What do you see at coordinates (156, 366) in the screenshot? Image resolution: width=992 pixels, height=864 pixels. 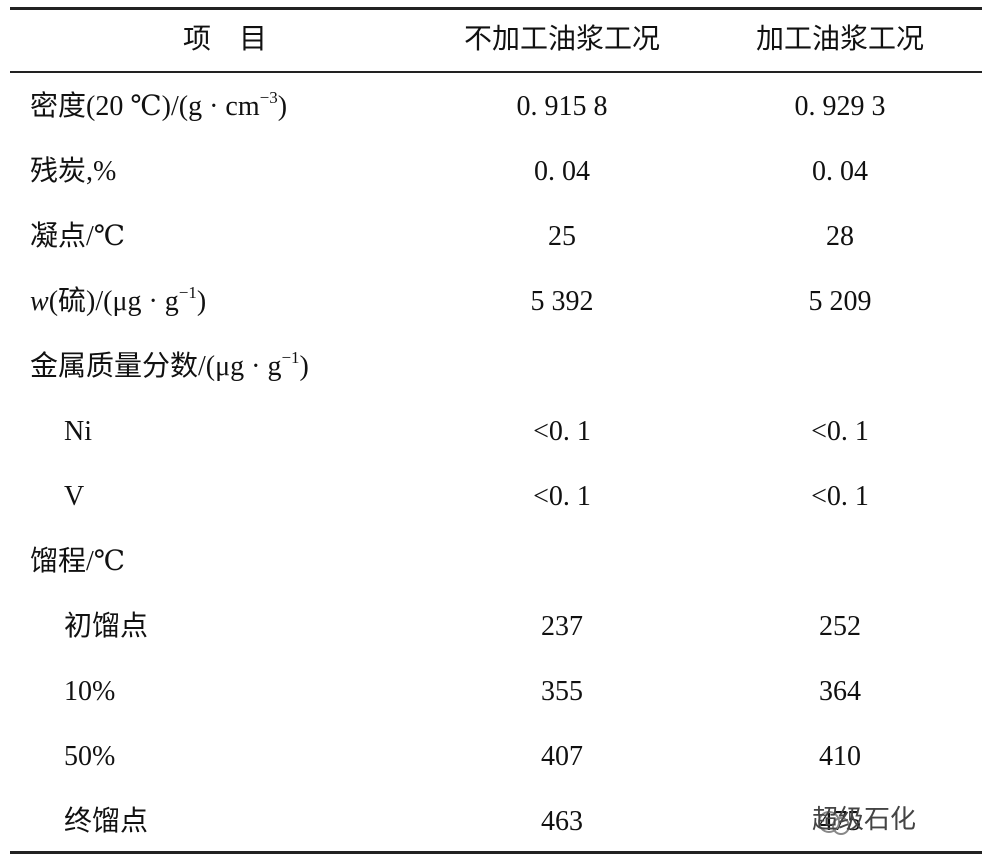 I see `label-text: 金属质量分数/(μg · g` at bounding box center [156, 366].